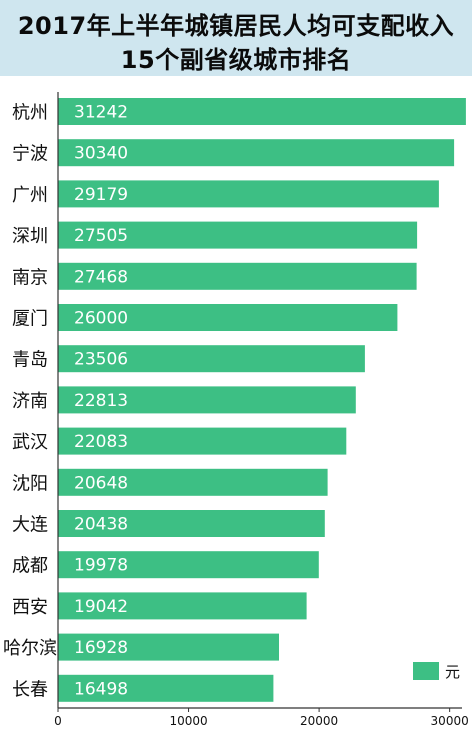 This screenshot has width=472, height=731. Describe the element at coordinates (236, 26) in the screenshot. I see `chart-title-line1: 2017年上半年城镇居民人均可支配收入` at that location.